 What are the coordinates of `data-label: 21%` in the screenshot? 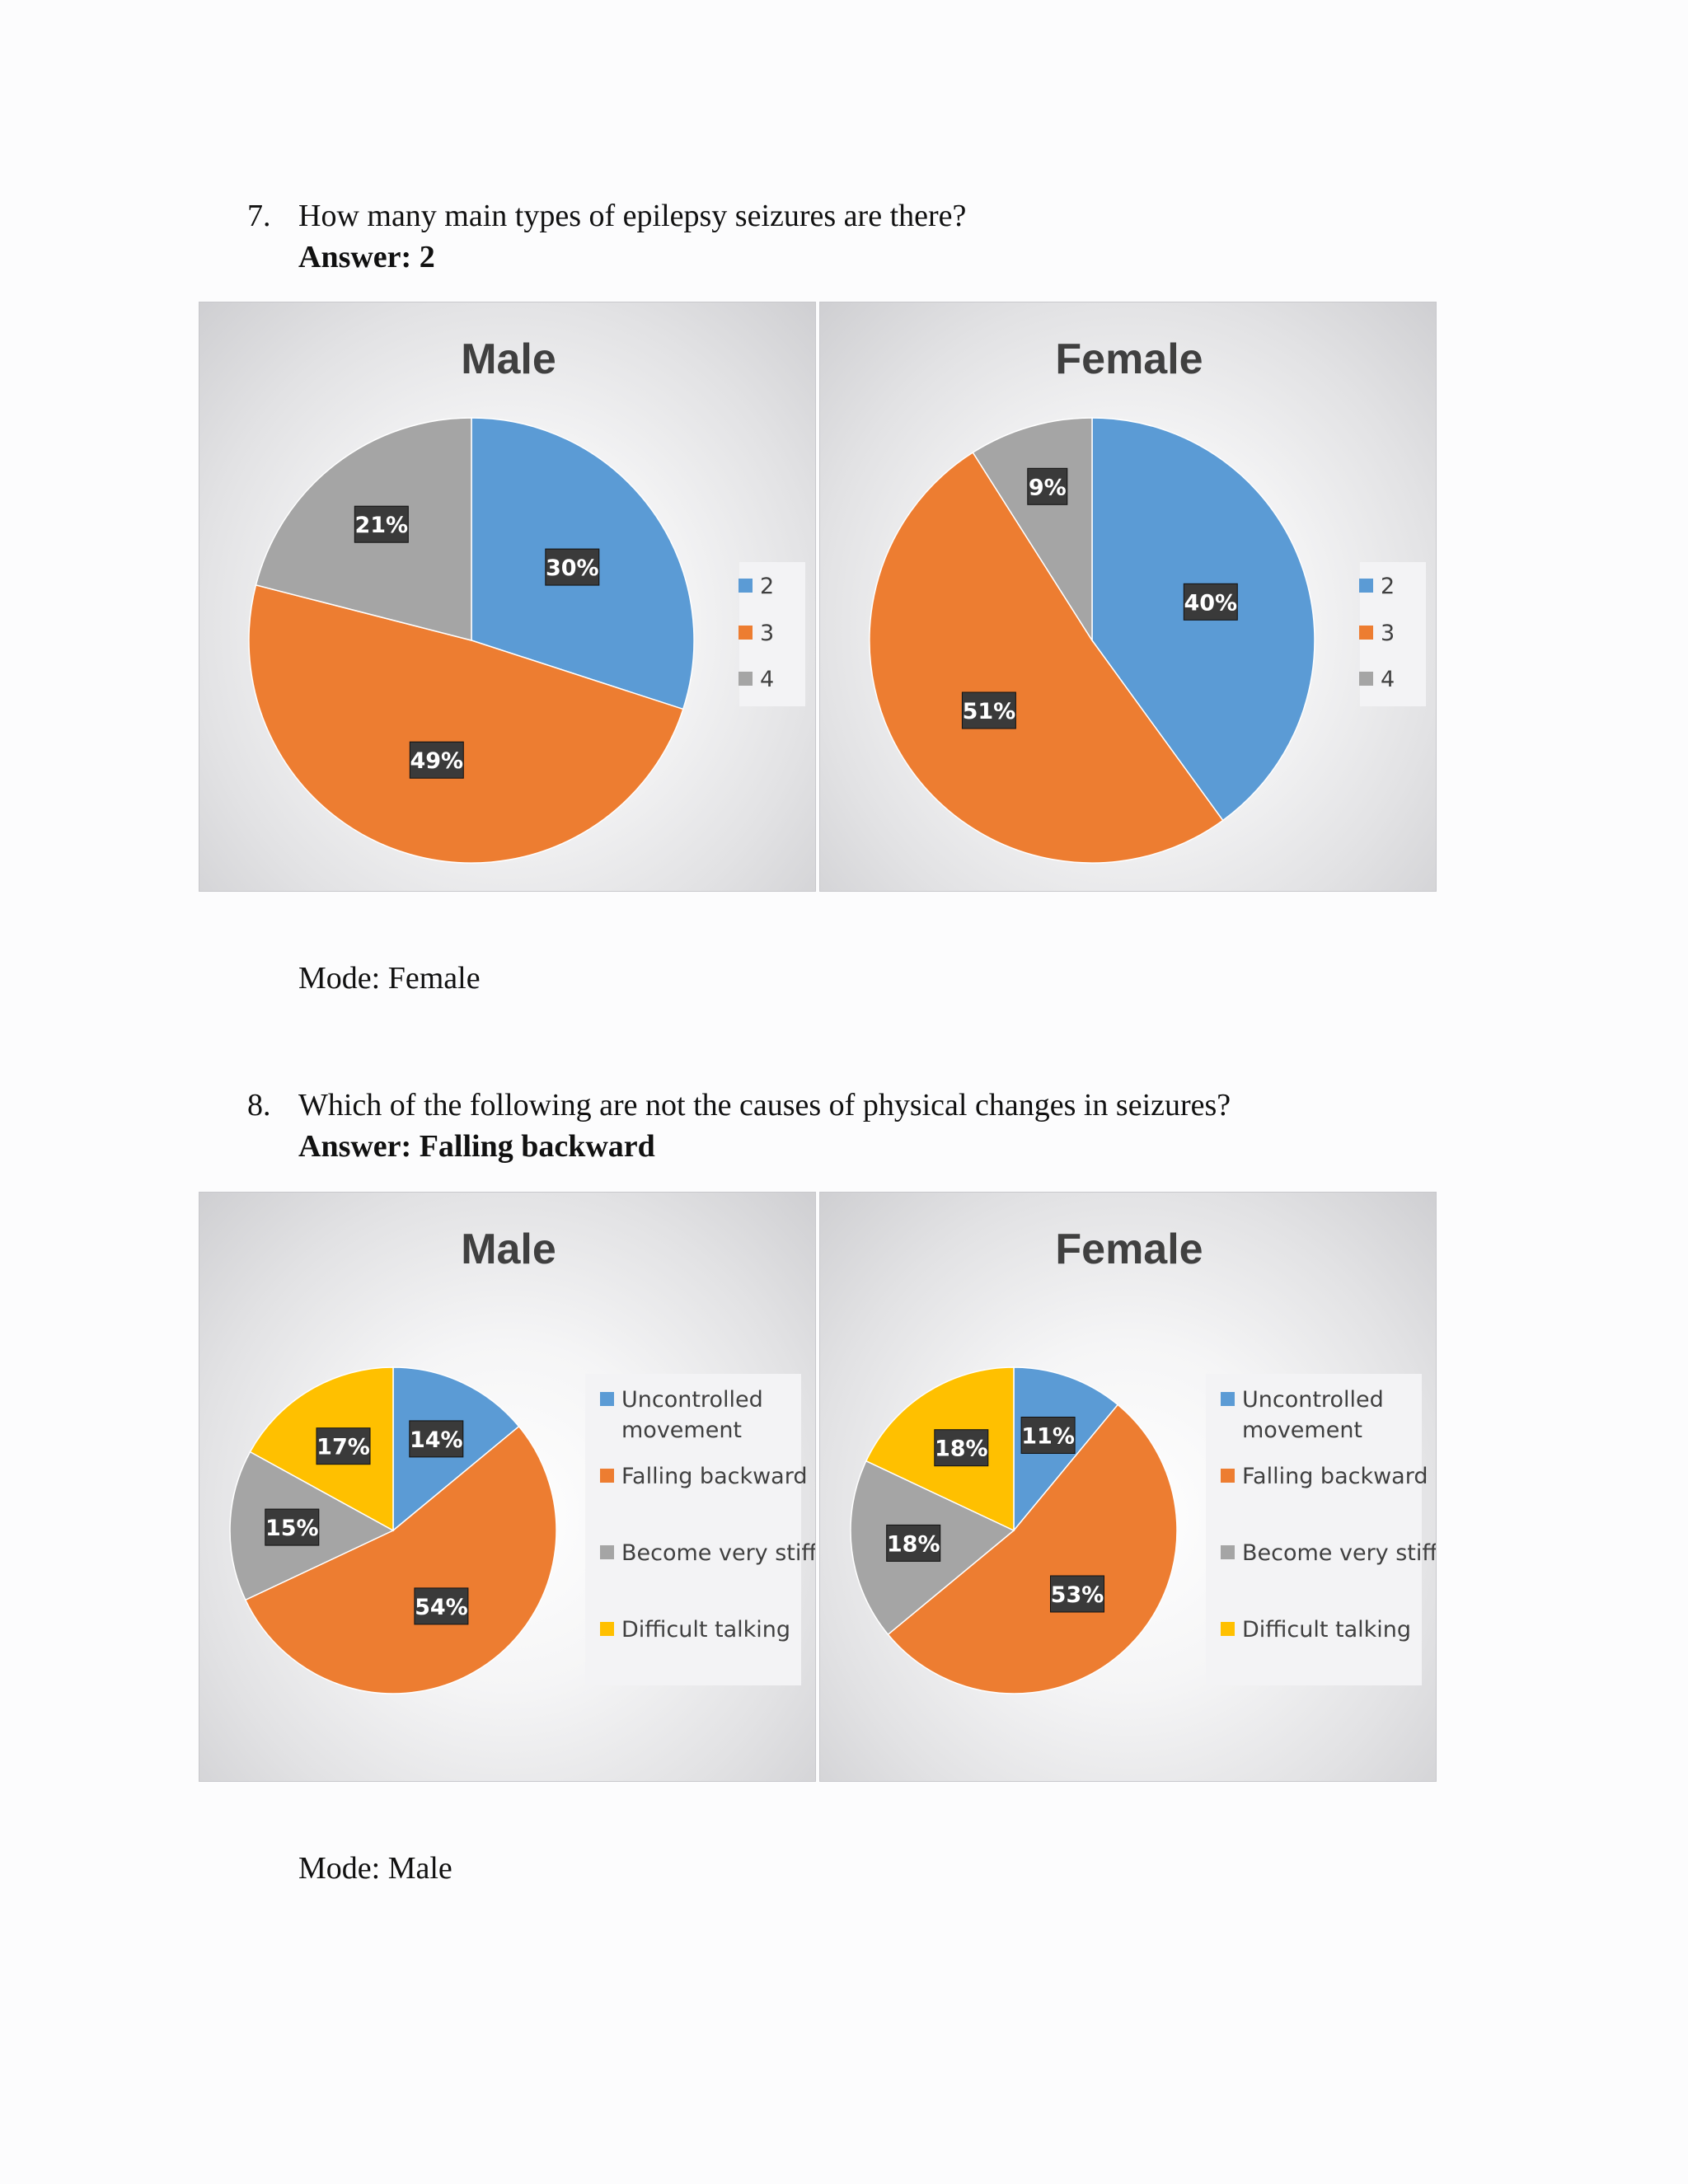 It's located at (382, 524).